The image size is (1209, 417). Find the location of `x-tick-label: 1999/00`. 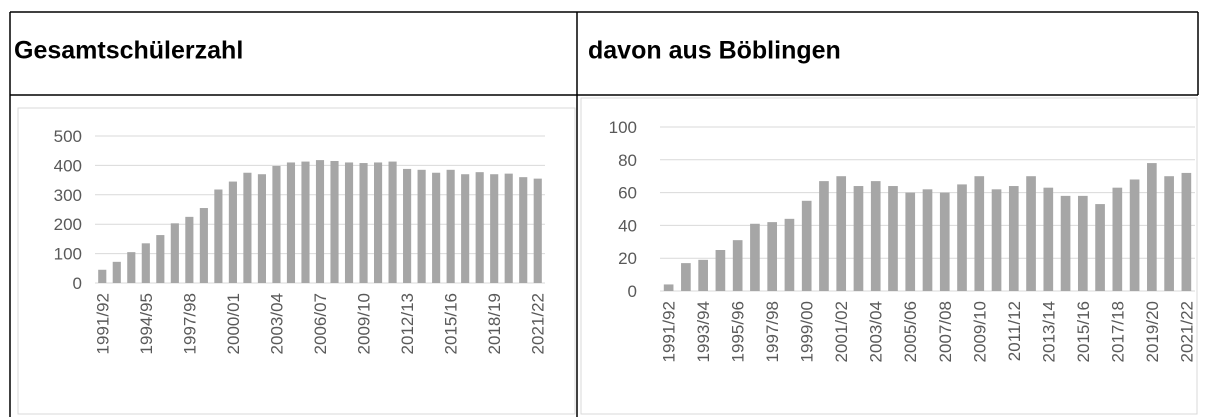

x-tick-label: 1999/00 is located at coordinates (807, 331).